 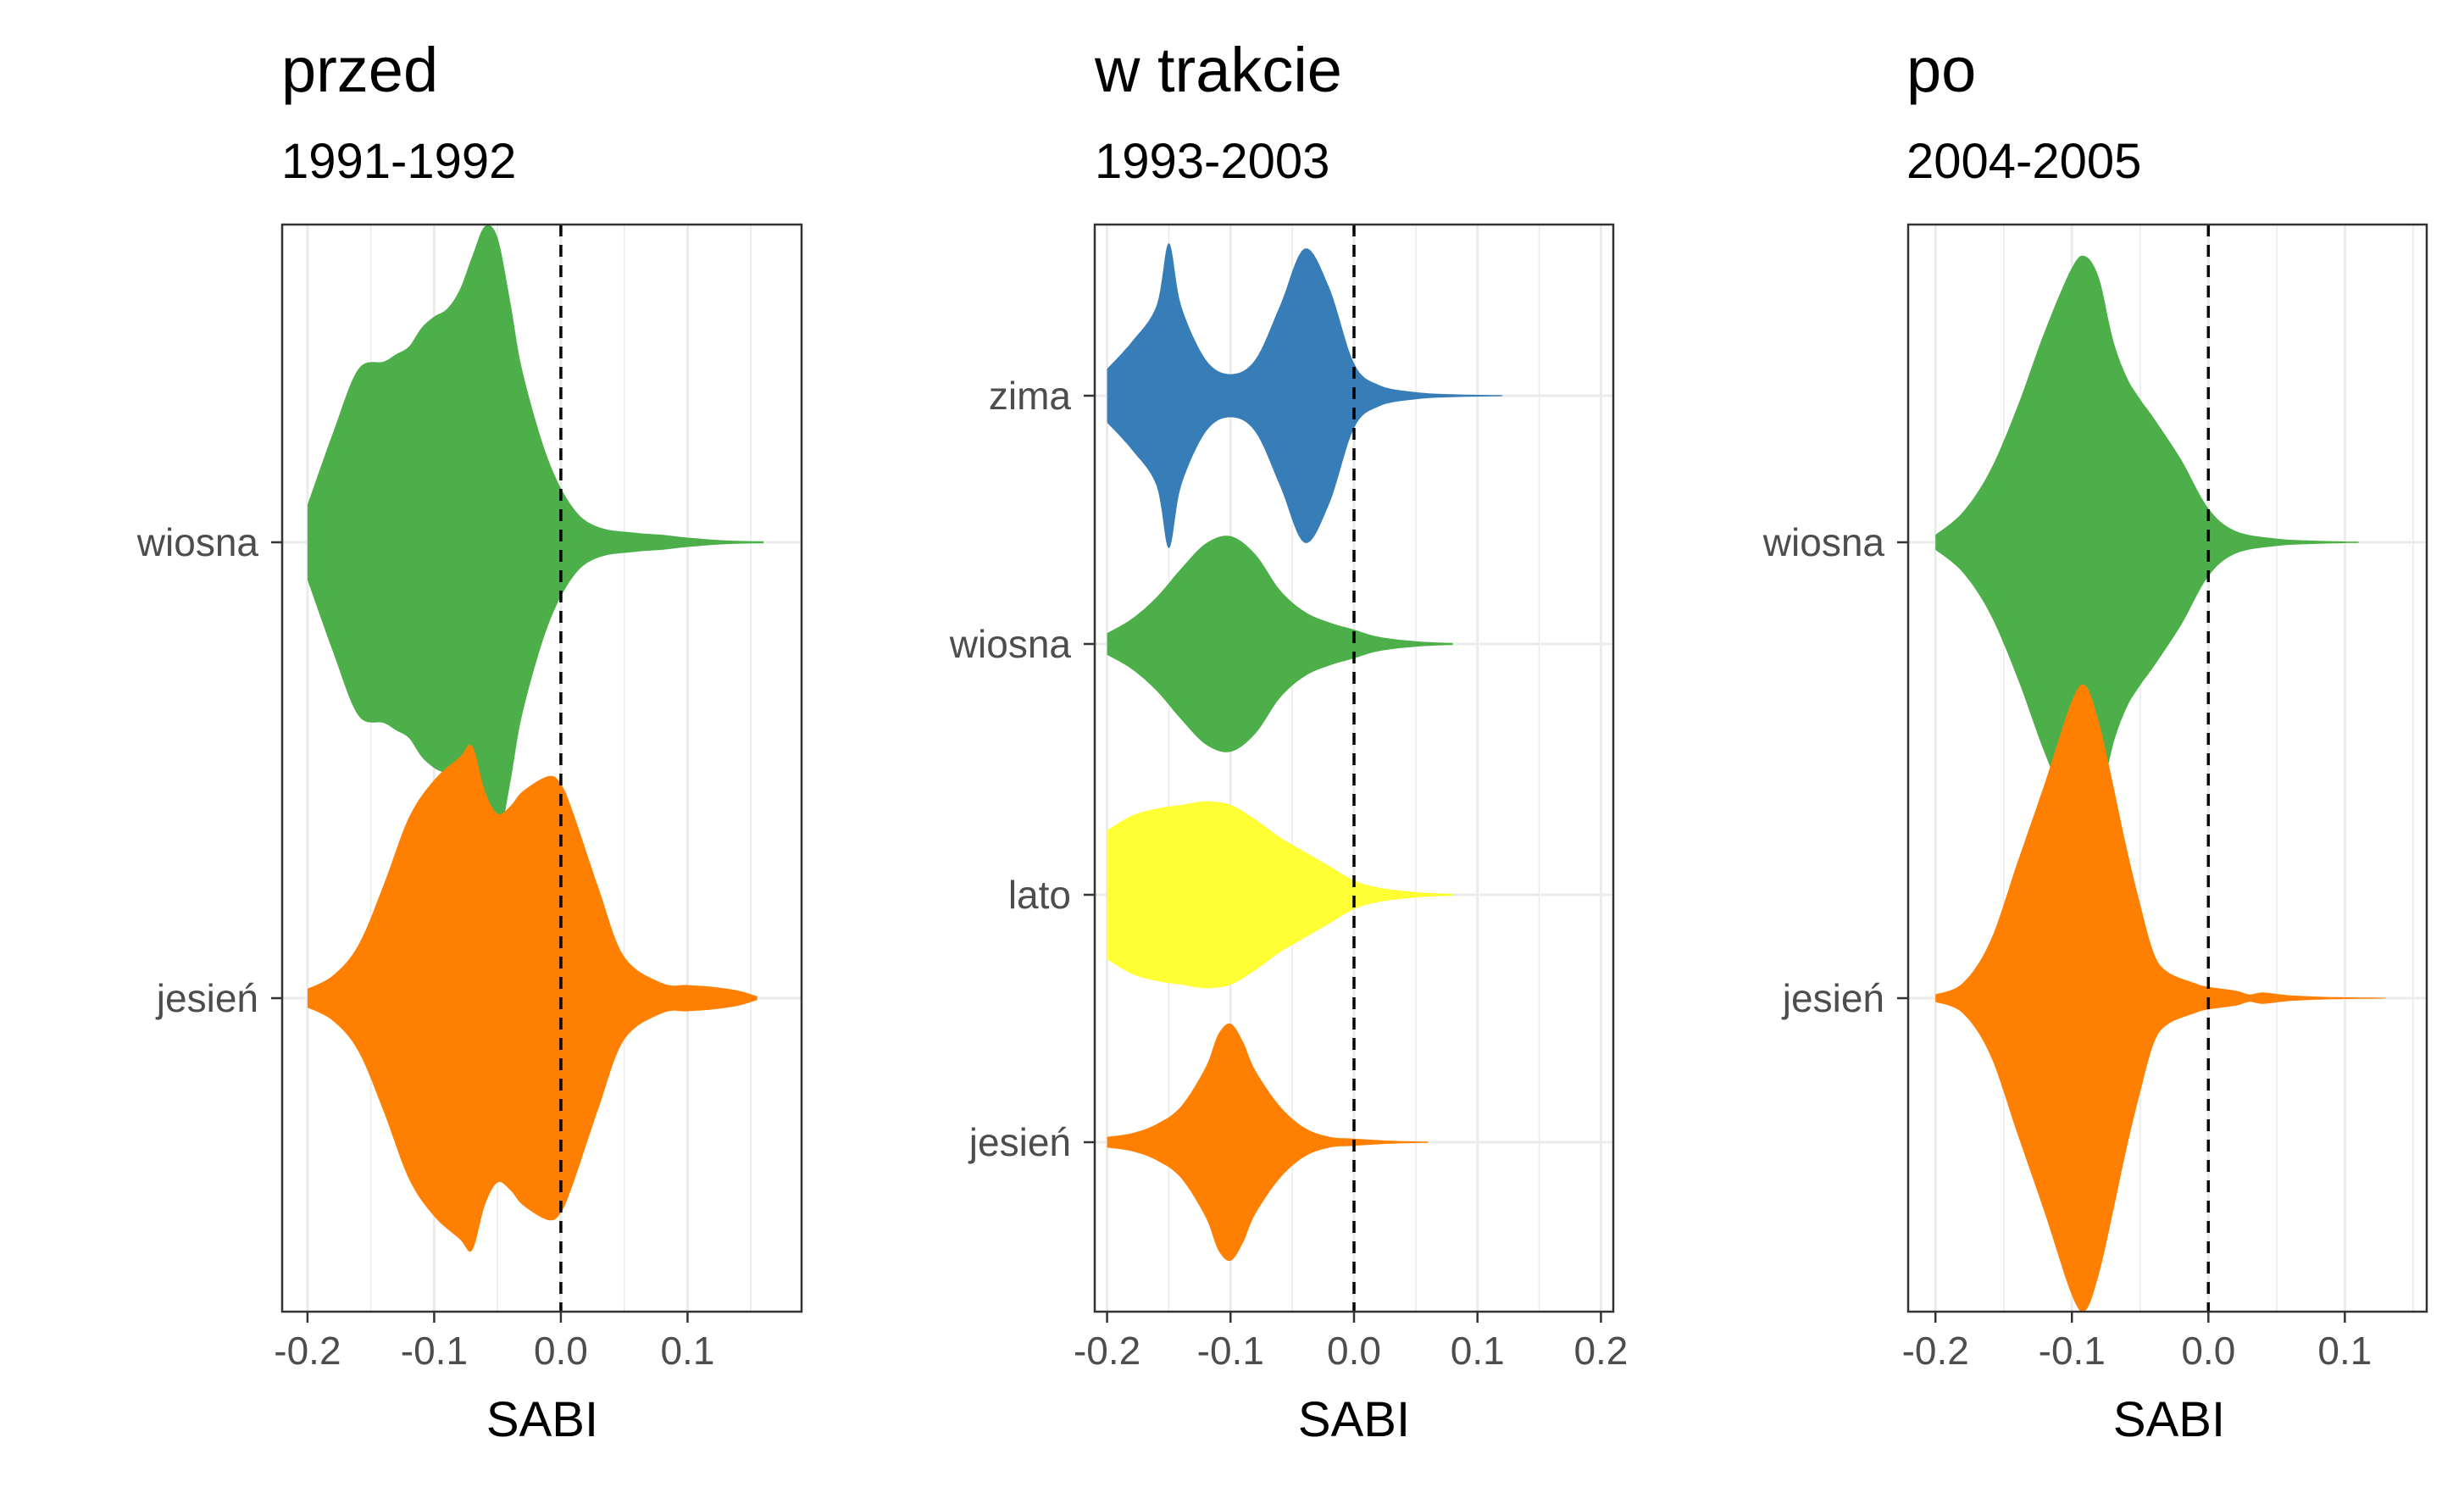 What do you see at coordinates (1218, 70) in the screenshot?
I see `panel-title: w trakcie` at bounding box center [1218, 70].